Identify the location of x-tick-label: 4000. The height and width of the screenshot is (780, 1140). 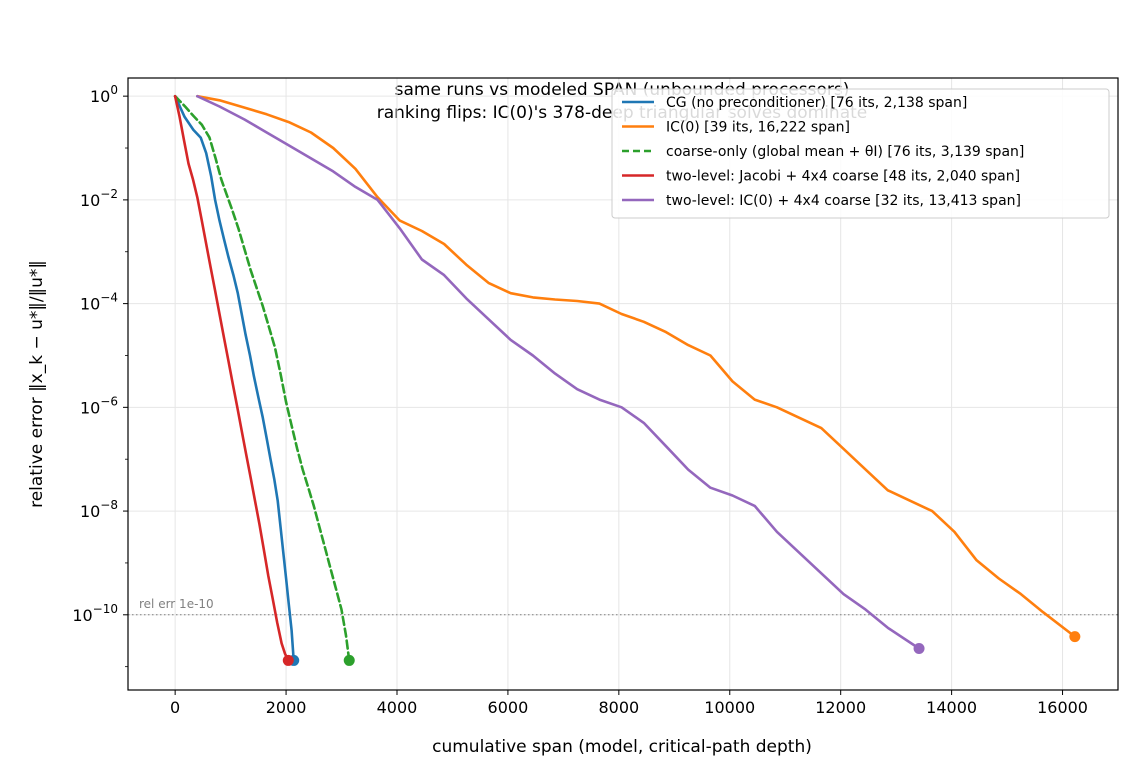
(397, 707).